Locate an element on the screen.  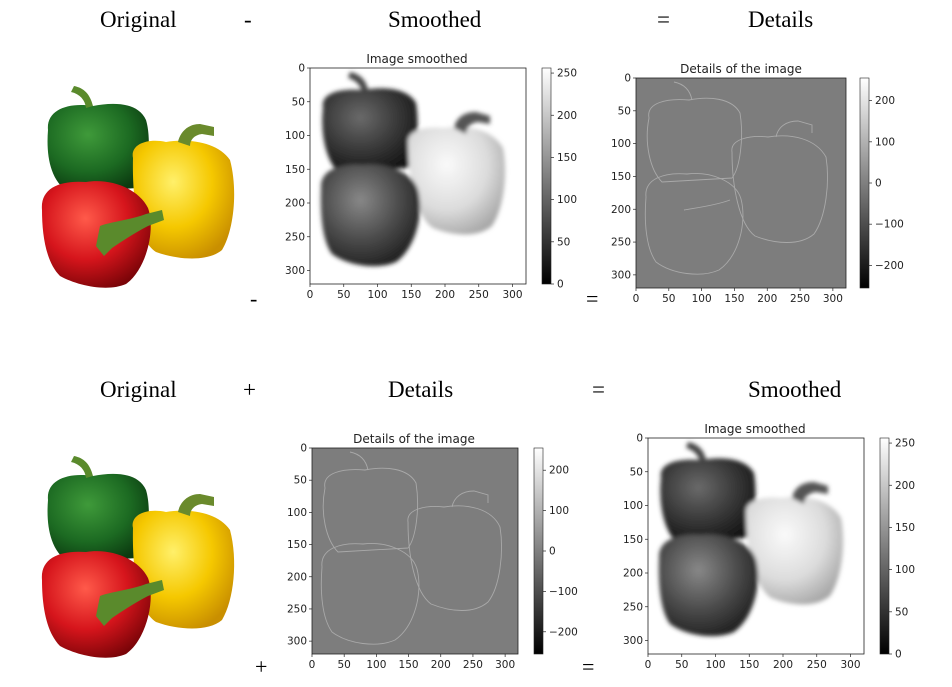
details2-x-ticks: 0 50 100 150 200 250 300 is located at coordinates (412, 662).